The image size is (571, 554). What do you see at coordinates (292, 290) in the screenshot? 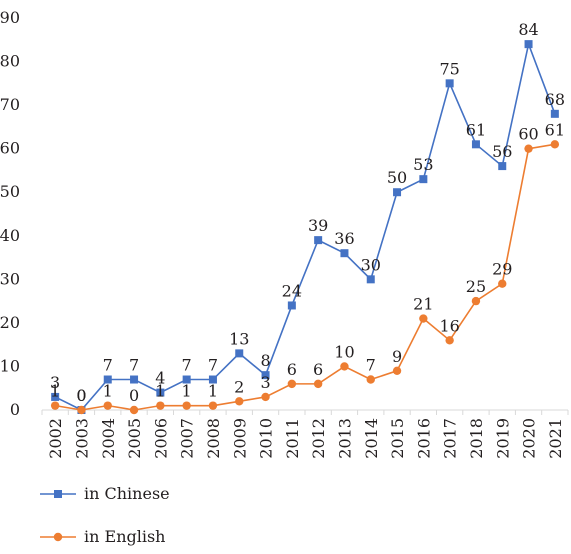
I see `data-label-chinese: 24` at bounding box center [292, 290].